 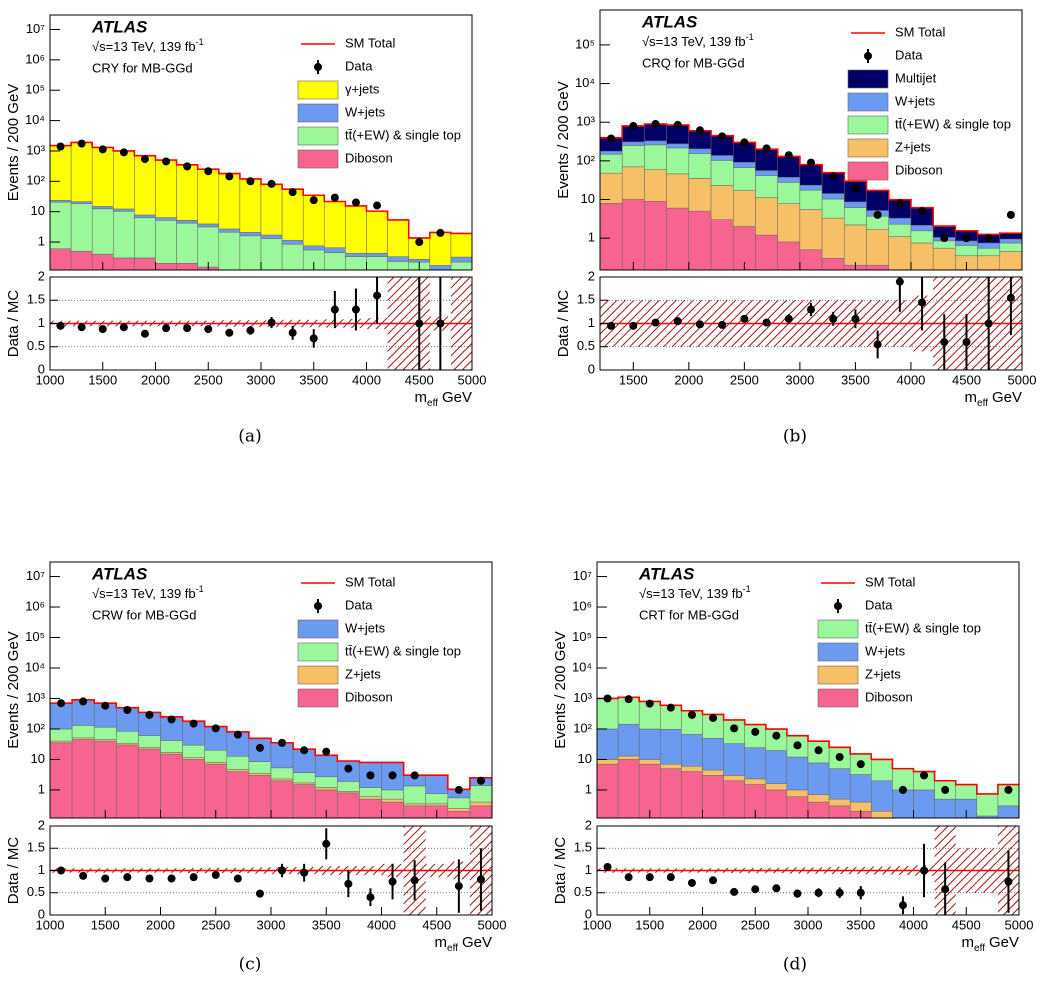 What do you see at coordinates (41, 368) in the screenshot?
I see `ratio-y-tick-label: 0` at bounding box center [41, 368].